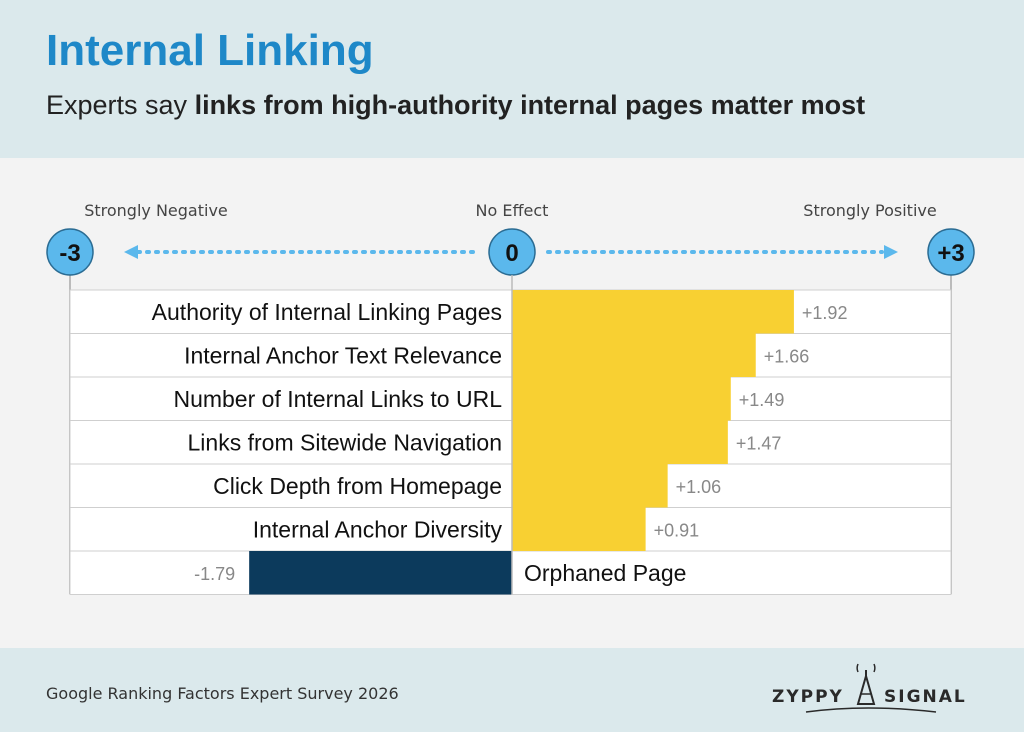 The image size is (1024, 732). I want to click on scale-min-circle, so click(70, 252).